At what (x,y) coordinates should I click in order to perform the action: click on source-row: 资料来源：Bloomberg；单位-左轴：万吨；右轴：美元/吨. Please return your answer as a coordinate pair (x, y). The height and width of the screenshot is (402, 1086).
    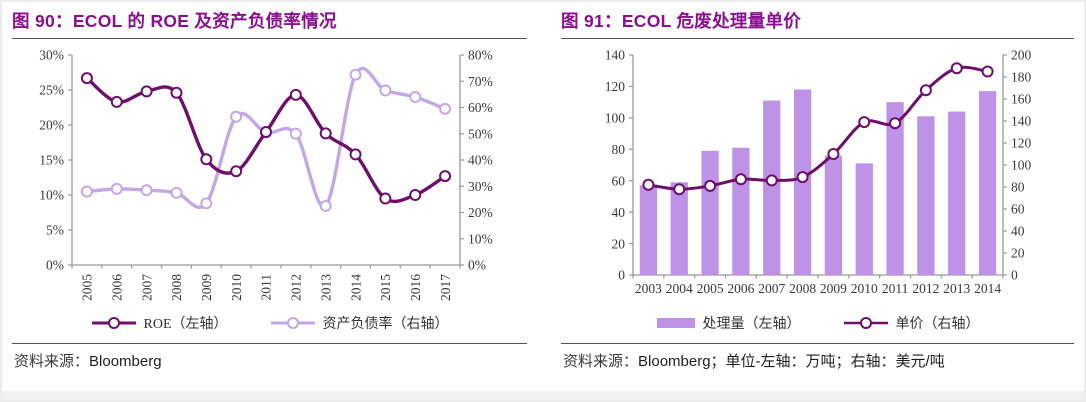
    Looking at the image, I should click on (817, 357).